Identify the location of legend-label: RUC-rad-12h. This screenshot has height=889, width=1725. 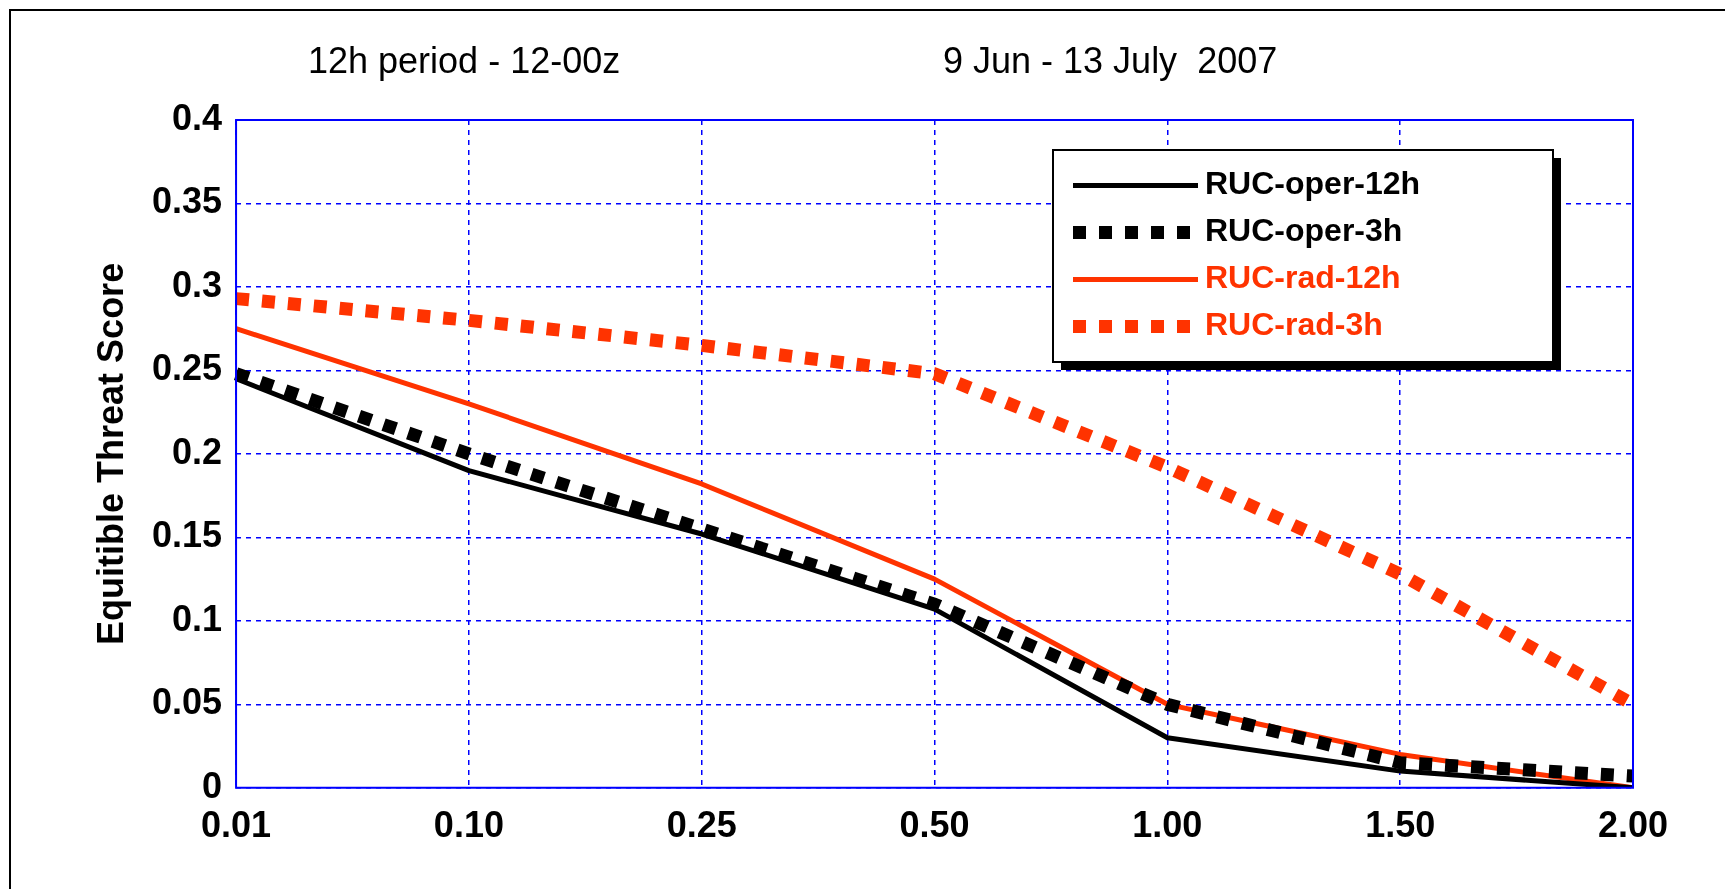
(1303, 277).